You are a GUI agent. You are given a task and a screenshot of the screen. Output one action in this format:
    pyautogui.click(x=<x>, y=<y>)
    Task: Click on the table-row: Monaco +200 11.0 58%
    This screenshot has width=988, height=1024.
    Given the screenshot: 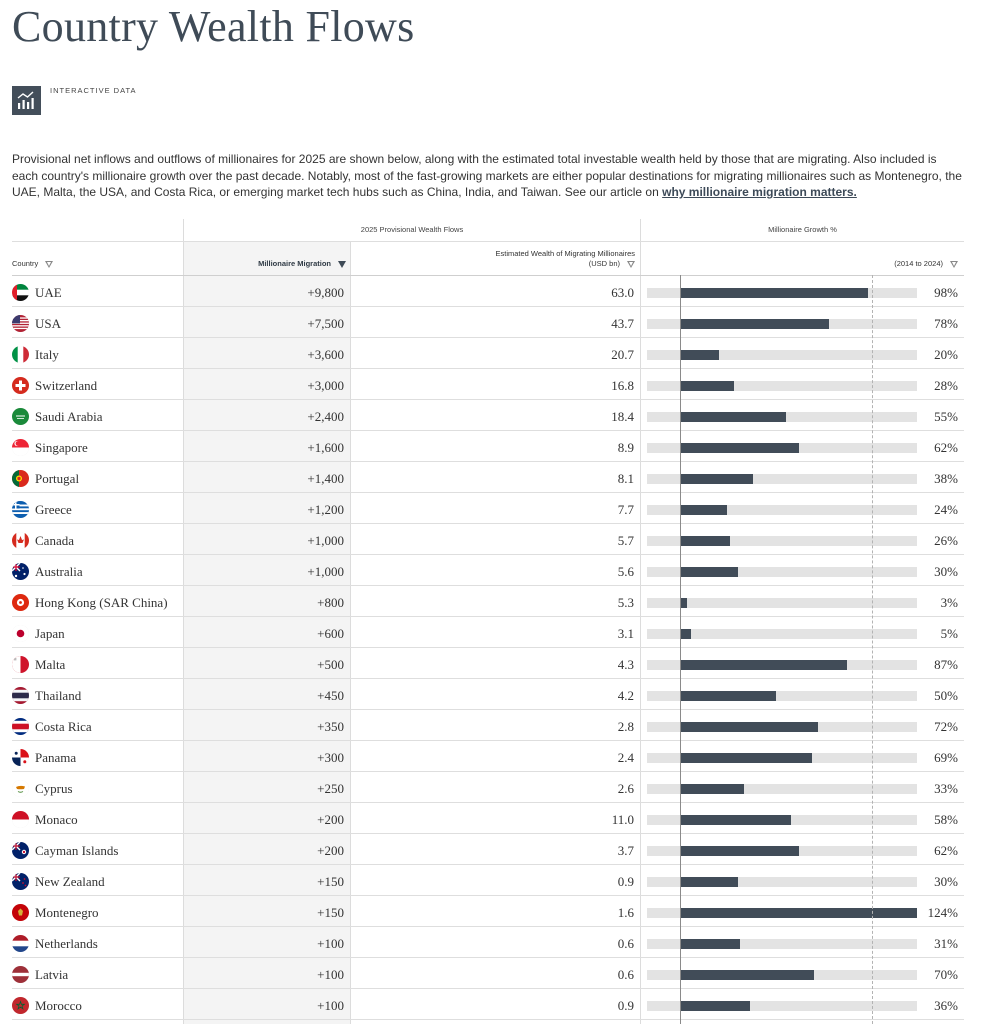 What is the action you would take?
    pyautogui.click(x=488, y=819)
    